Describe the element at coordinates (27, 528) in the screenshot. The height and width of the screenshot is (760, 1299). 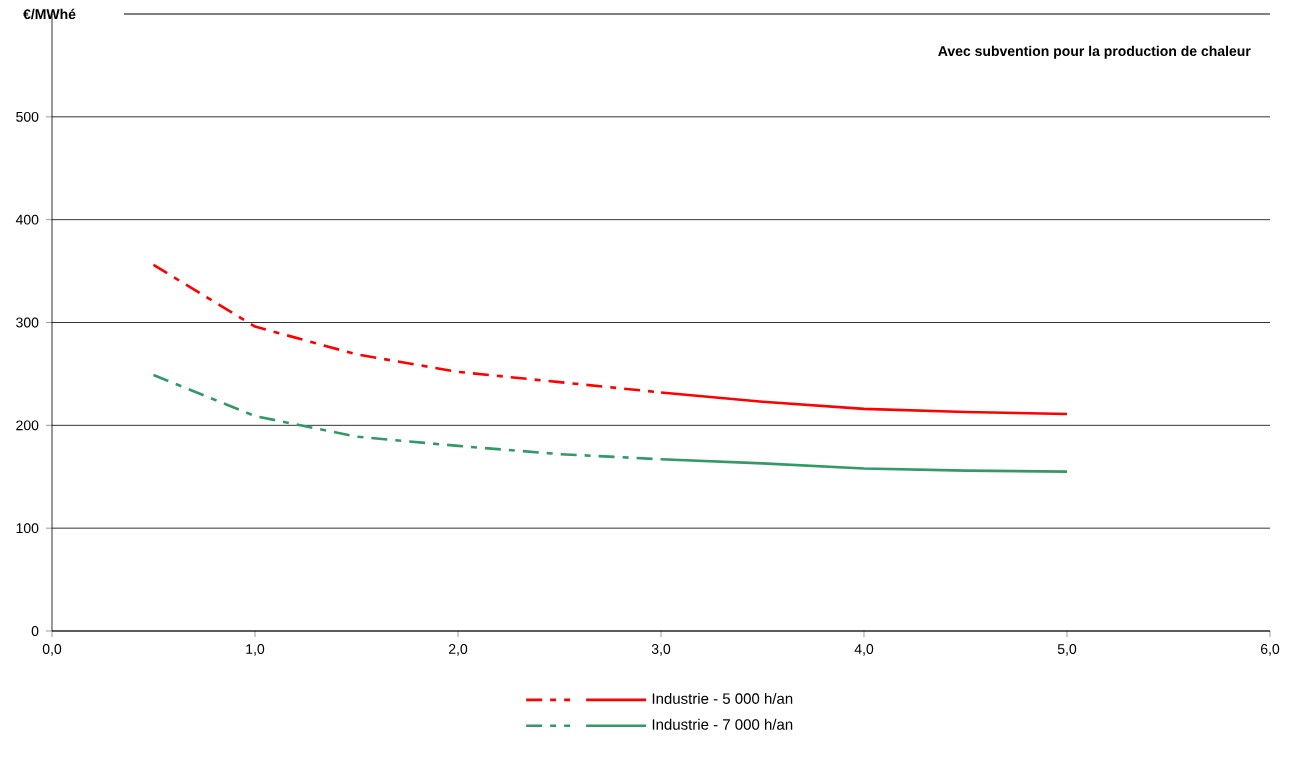
I see `y-tick-label: 100` at that location.